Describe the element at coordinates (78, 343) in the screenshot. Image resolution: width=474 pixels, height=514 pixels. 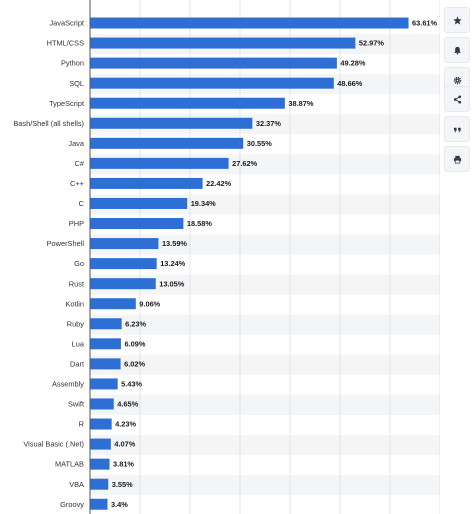
I see `category-label: Lua` at that location.